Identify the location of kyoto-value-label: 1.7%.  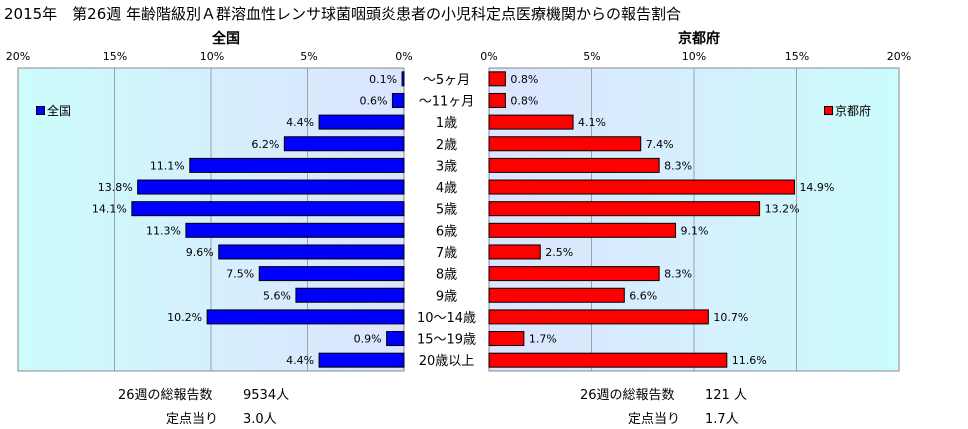
(543, 339).